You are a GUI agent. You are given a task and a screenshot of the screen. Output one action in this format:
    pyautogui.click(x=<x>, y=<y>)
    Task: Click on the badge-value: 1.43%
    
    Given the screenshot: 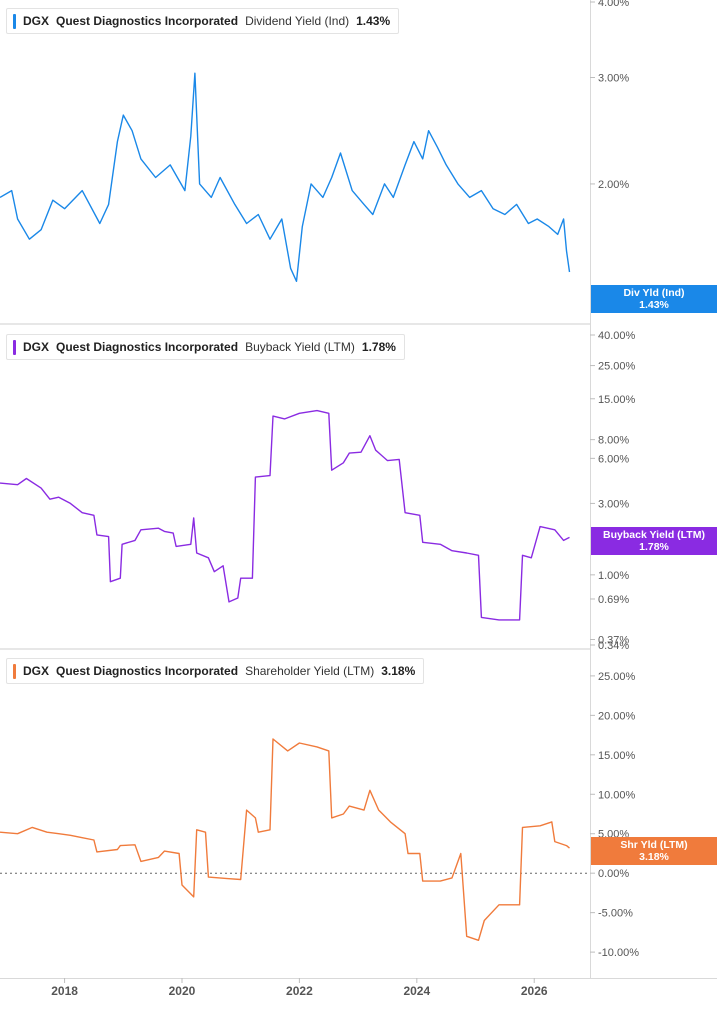 What is the action you would take?
    pyautogui.click(x=654, y=305)
    